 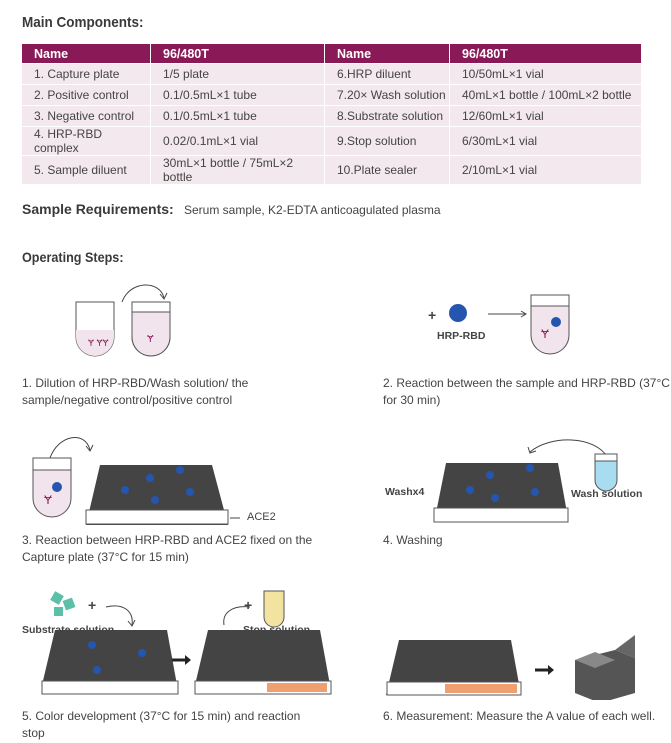 What do you see at coordinates (68, 630) in the screenshot?
I see `substrate-solution-label: Substrate solution` at bounding box center [68, 630].